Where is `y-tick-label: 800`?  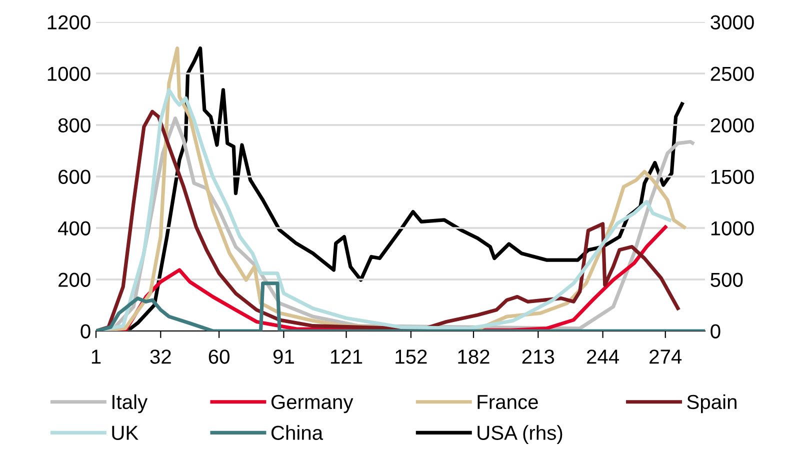 y-tick-label: 800 is located at coordinates (74, 125).